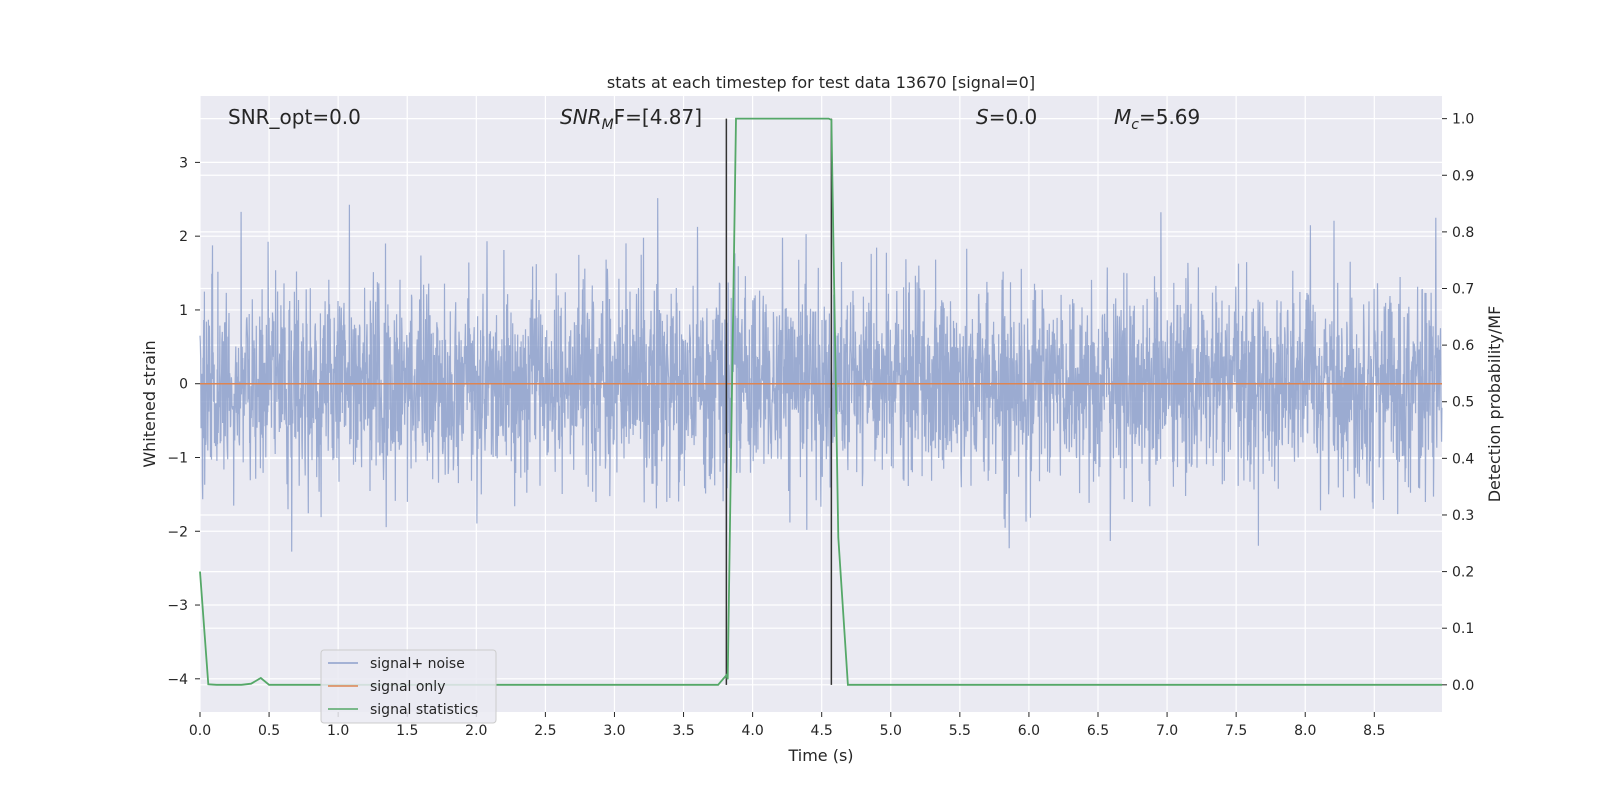  Describe the element at coordinates (1167, 731) in the screenshot. I see `x-tick-label: 7.0` at that location.